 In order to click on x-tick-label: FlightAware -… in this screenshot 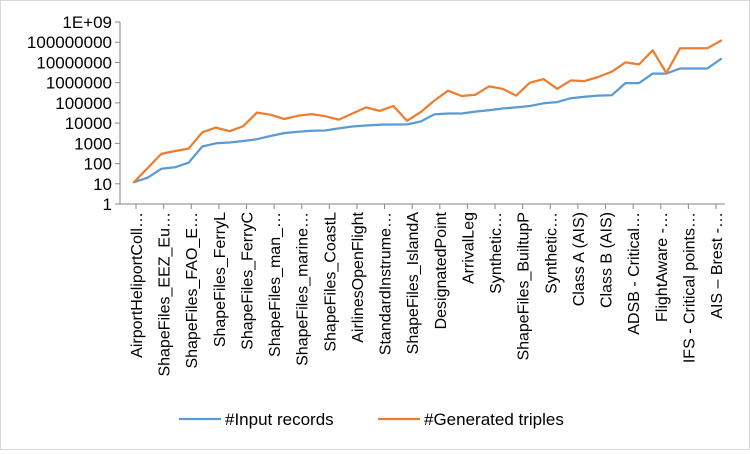, I will do `click(662, 267)`.